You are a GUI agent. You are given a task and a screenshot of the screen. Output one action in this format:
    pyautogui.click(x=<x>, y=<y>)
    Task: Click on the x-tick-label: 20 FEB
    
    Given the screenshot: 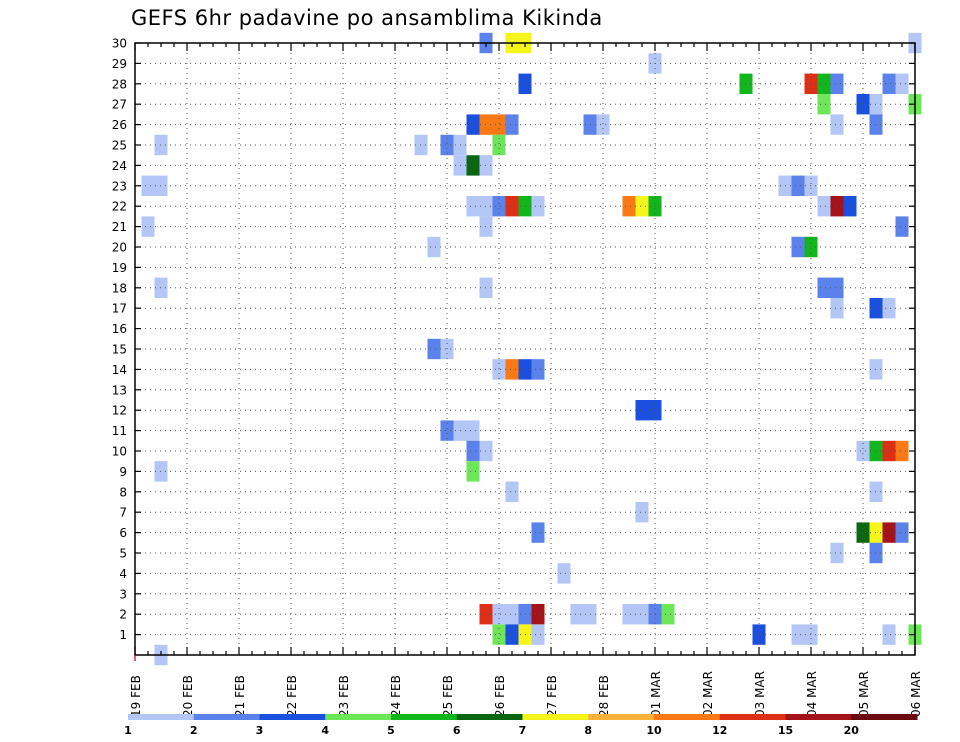 What is the action you would take?
    pyautogui.click(x=188, y=696)
    